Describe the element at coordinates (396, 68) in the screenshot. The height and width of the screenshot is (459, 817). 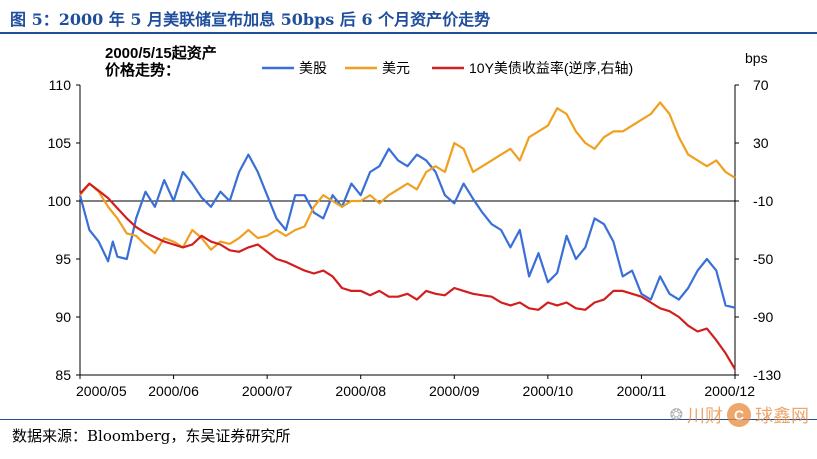
I see `legend-label: 美元` at that location.